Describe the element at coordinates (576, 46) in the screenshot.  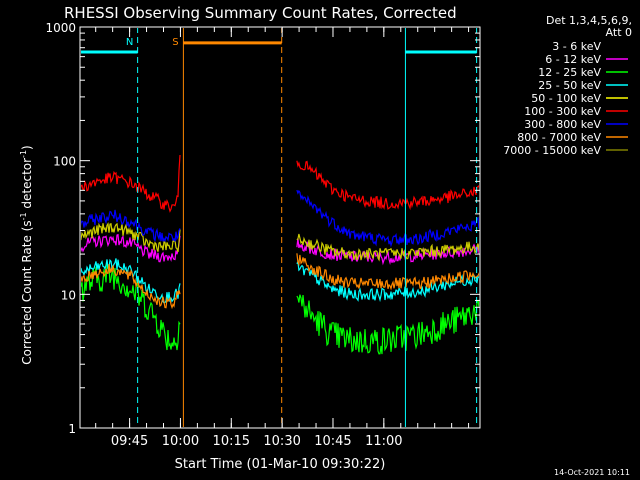
I see `legend-label-1: 3 - 6 keV` at that location.